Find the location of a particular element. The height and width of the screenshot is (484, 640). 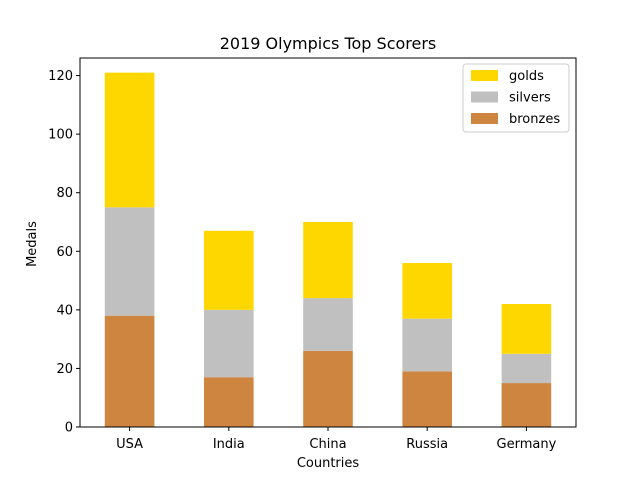

bar-golds-usa is located at coordinates (129, 140).